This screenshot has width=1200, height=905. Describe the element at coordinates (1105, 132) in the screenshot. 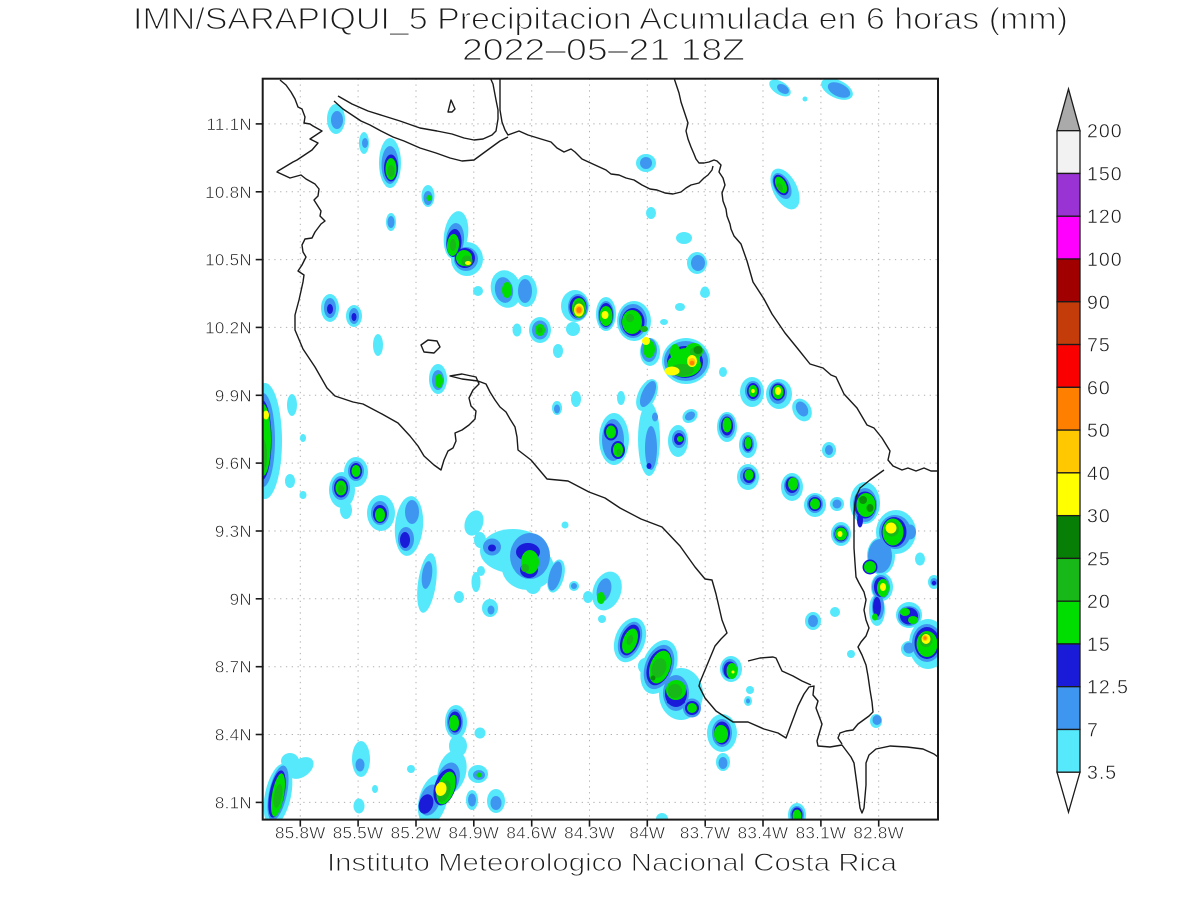

I see `svg-text: 200` at that location.